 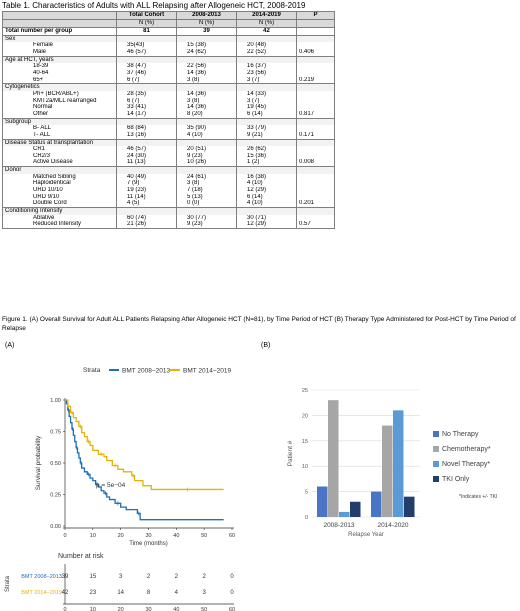 I want to click on bar-tki-only, so click(x=355, y=509).